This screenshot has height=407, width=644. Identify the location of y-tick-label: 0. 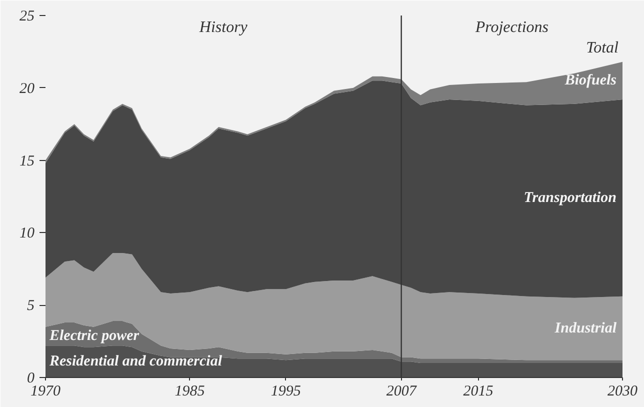
(31, 378).